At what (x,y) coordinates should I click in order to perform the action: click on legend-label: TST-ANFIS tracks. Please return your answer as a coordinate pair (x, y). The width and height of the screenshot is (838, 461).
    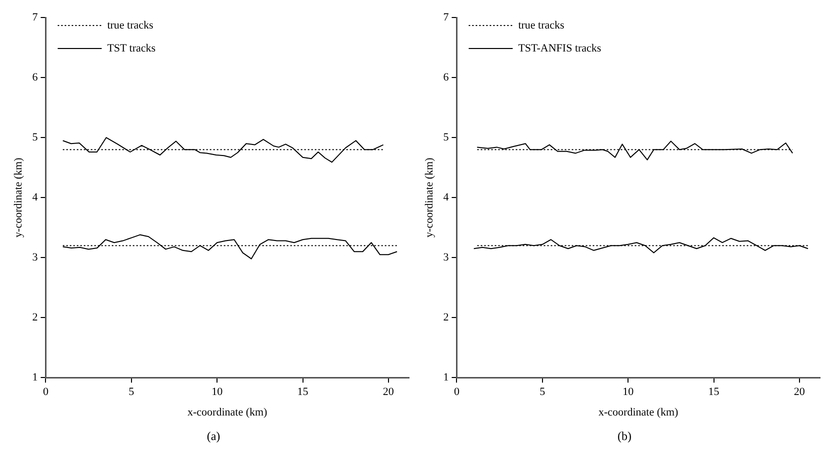
    Looking at the image, I should click on (560, 48).